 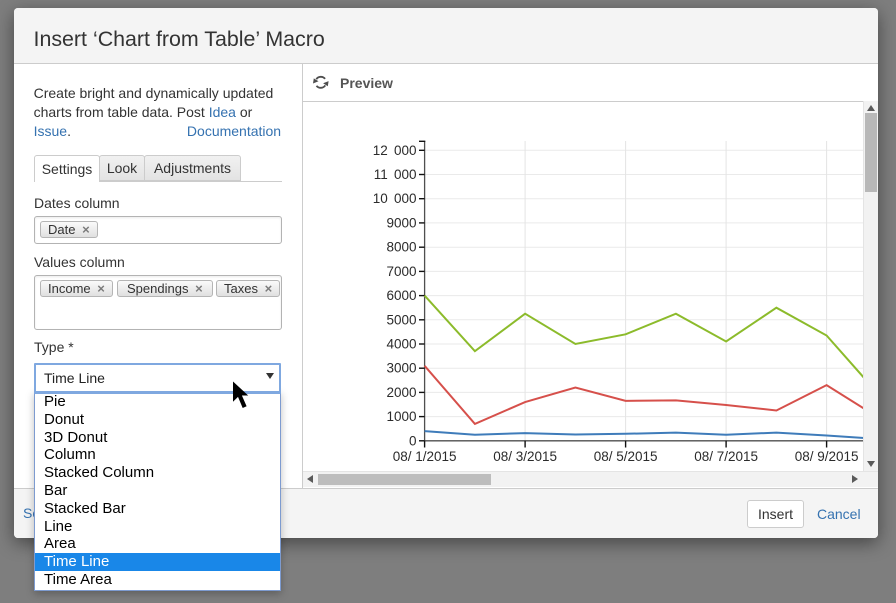 I want to click on svg-text: 6000, so click(x=401, y=295).